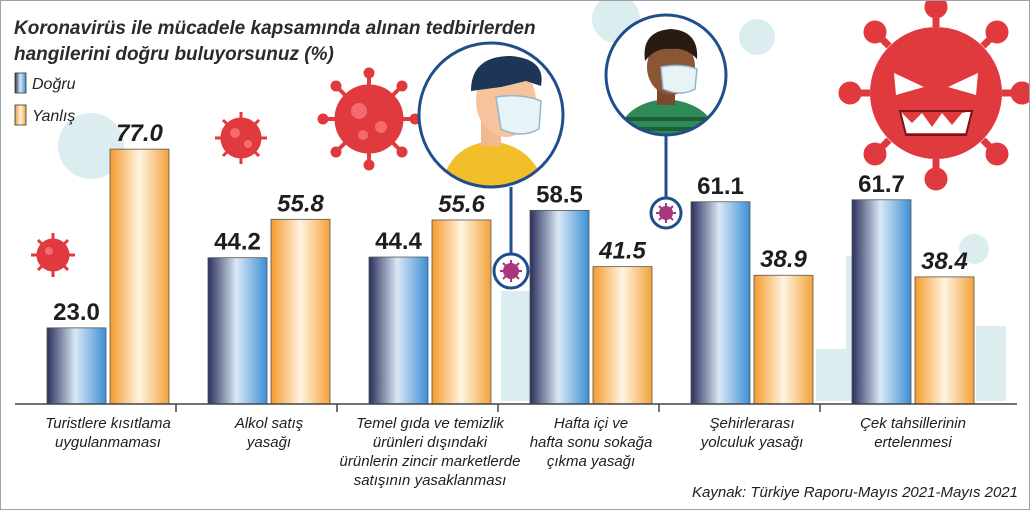 The width and height of the screenshot is (1030, 510). What do you see at coordinates (237, 242) in the screenshot?
I see `value-label-dogru-1: 44.2` at bounding box center [237, 242].